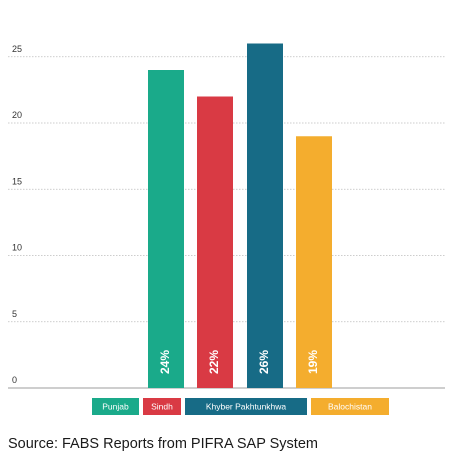 This screenshot has height=467, width=453. Describe the element at coordinates (165, 362) in the screenshot. I see `bar-data-label: 24%` at that location.